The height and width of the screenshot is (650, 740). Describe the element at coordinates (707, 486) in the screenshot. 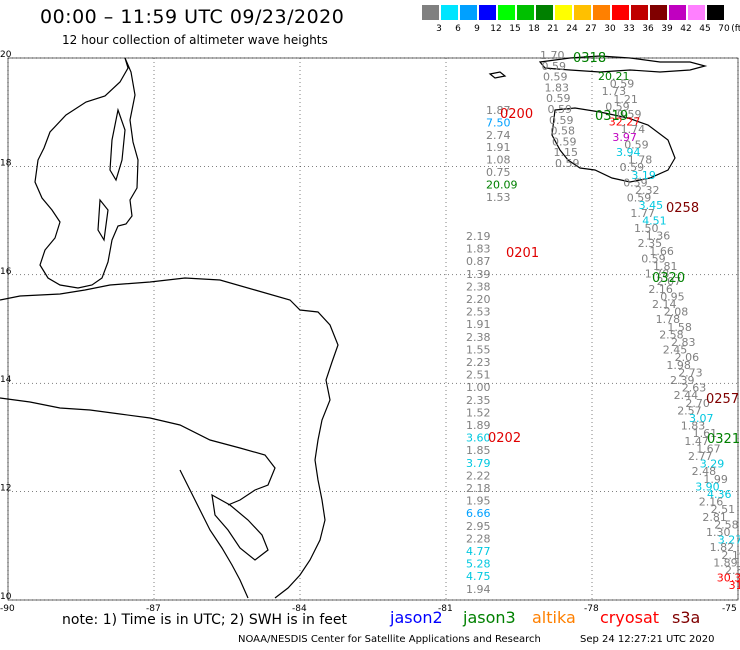

I see `wave-height-reading: 3.90` at that location.